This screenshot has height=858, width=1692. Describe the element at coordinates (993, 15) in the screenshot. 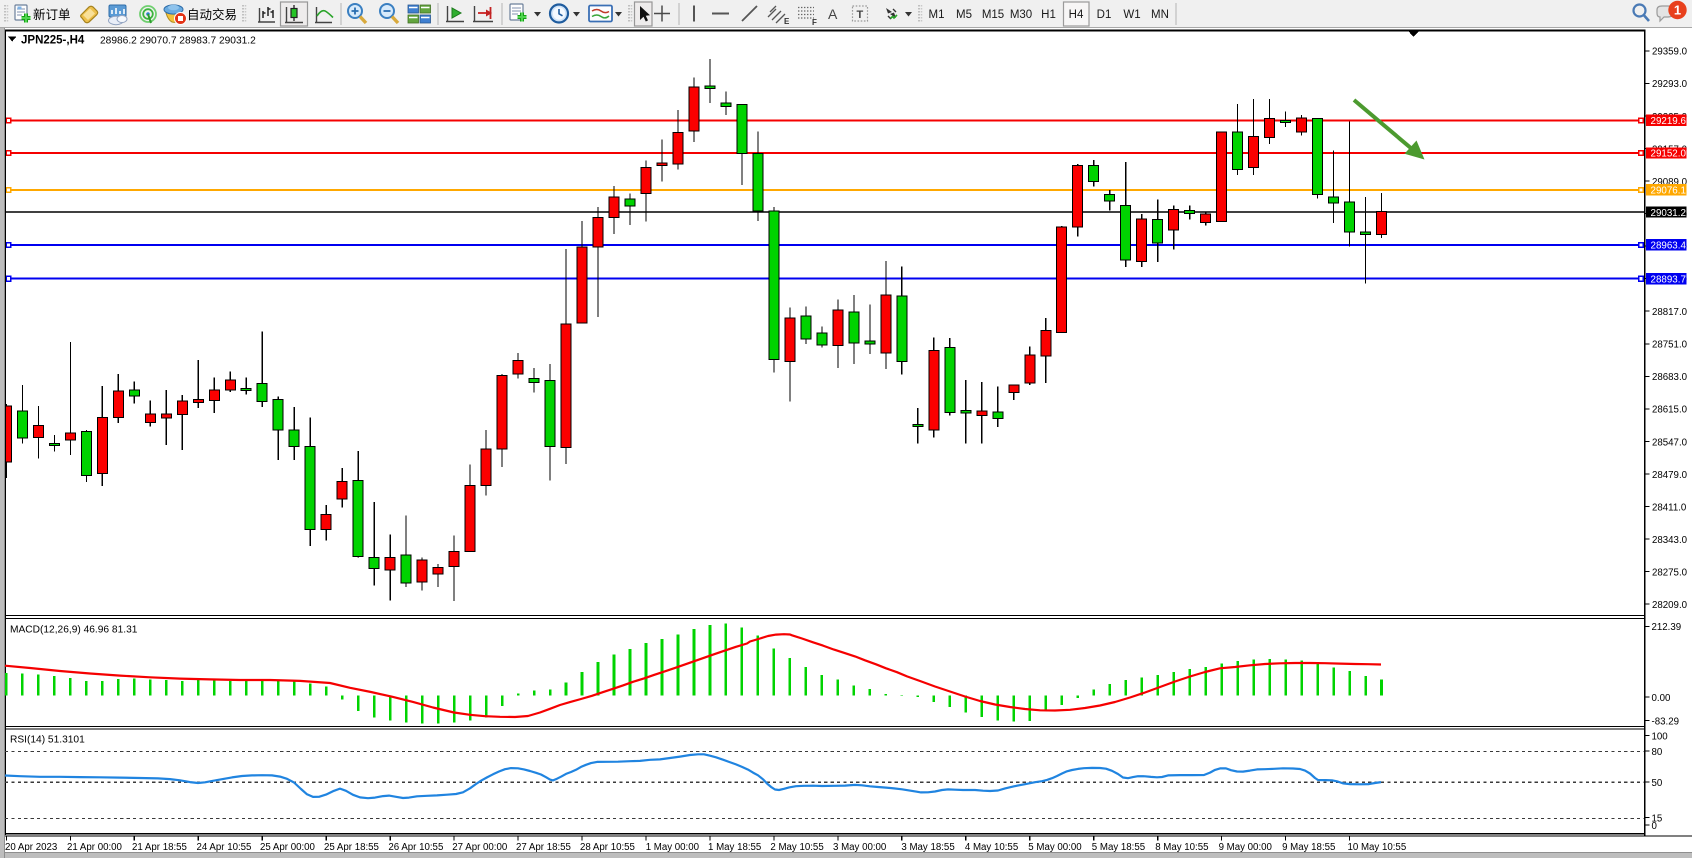

I see `svg-text: M15` at that location.